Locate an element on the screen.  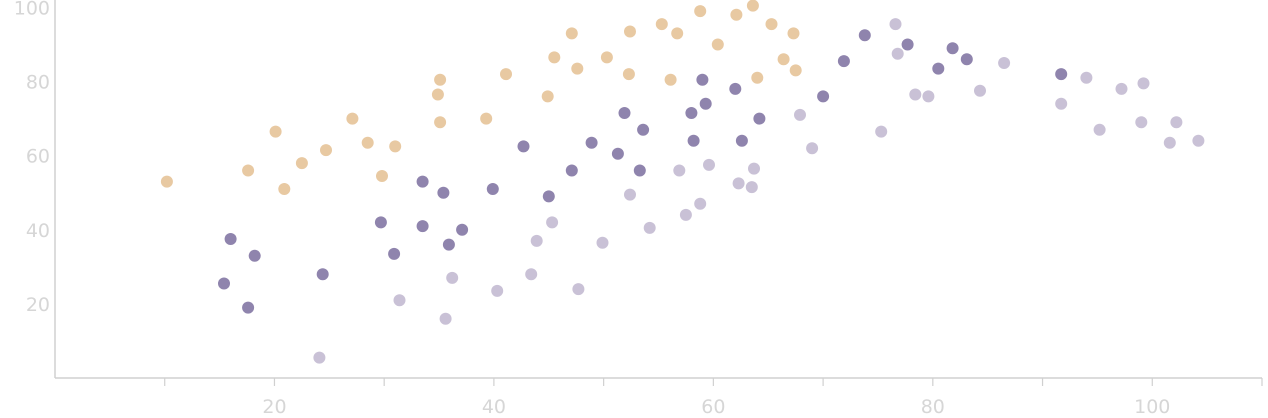
x-tick-label: 20 is located at coordinates (274, 407).